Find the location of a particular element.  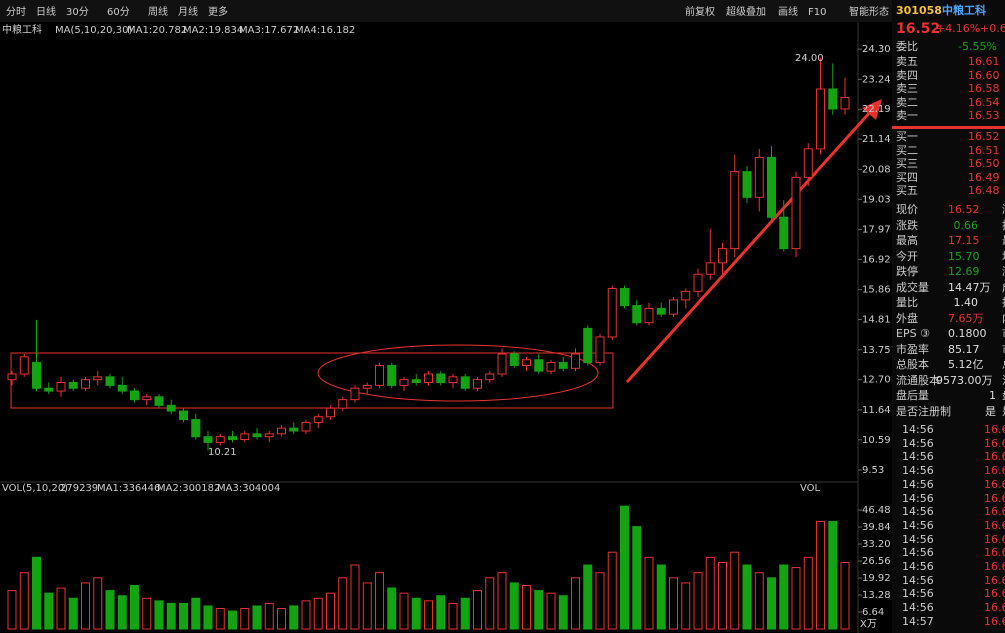

y-tick-label: 46.48 is located at coordinates (876, 510).